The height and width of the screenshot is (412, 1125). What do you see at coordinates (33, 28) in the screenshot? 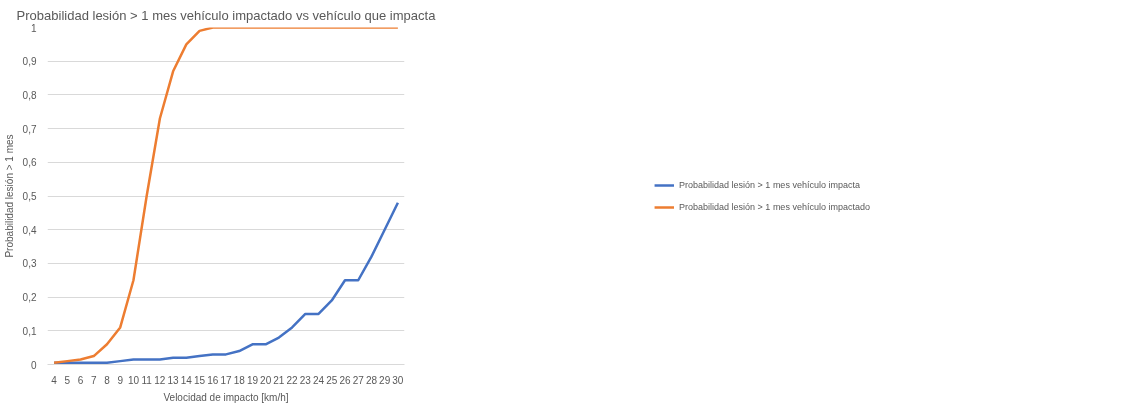
I see `y-tick-label: 1` at bounding box center [33, 28].